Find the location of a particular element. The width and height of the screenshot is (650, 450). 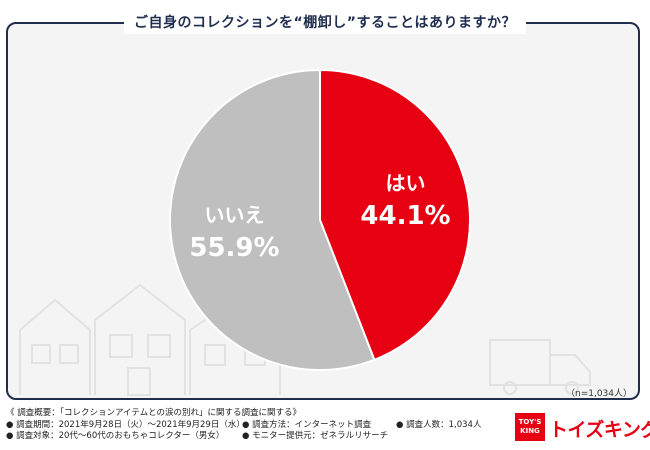

survey-target: ● 調査対象：20代～60代のおもちゃコレクター（男女） is located at coordinates (115, 436).